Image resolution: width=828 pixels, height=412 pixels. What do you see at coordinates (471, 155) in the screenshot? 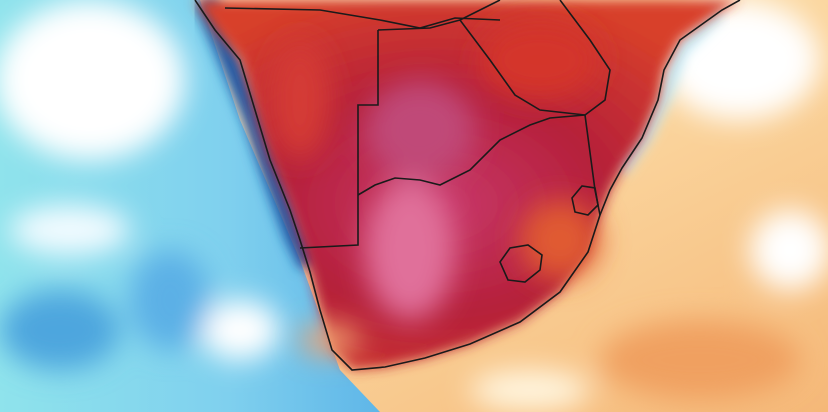
I see `botswana-south-border` at bounding box center [471, 155].